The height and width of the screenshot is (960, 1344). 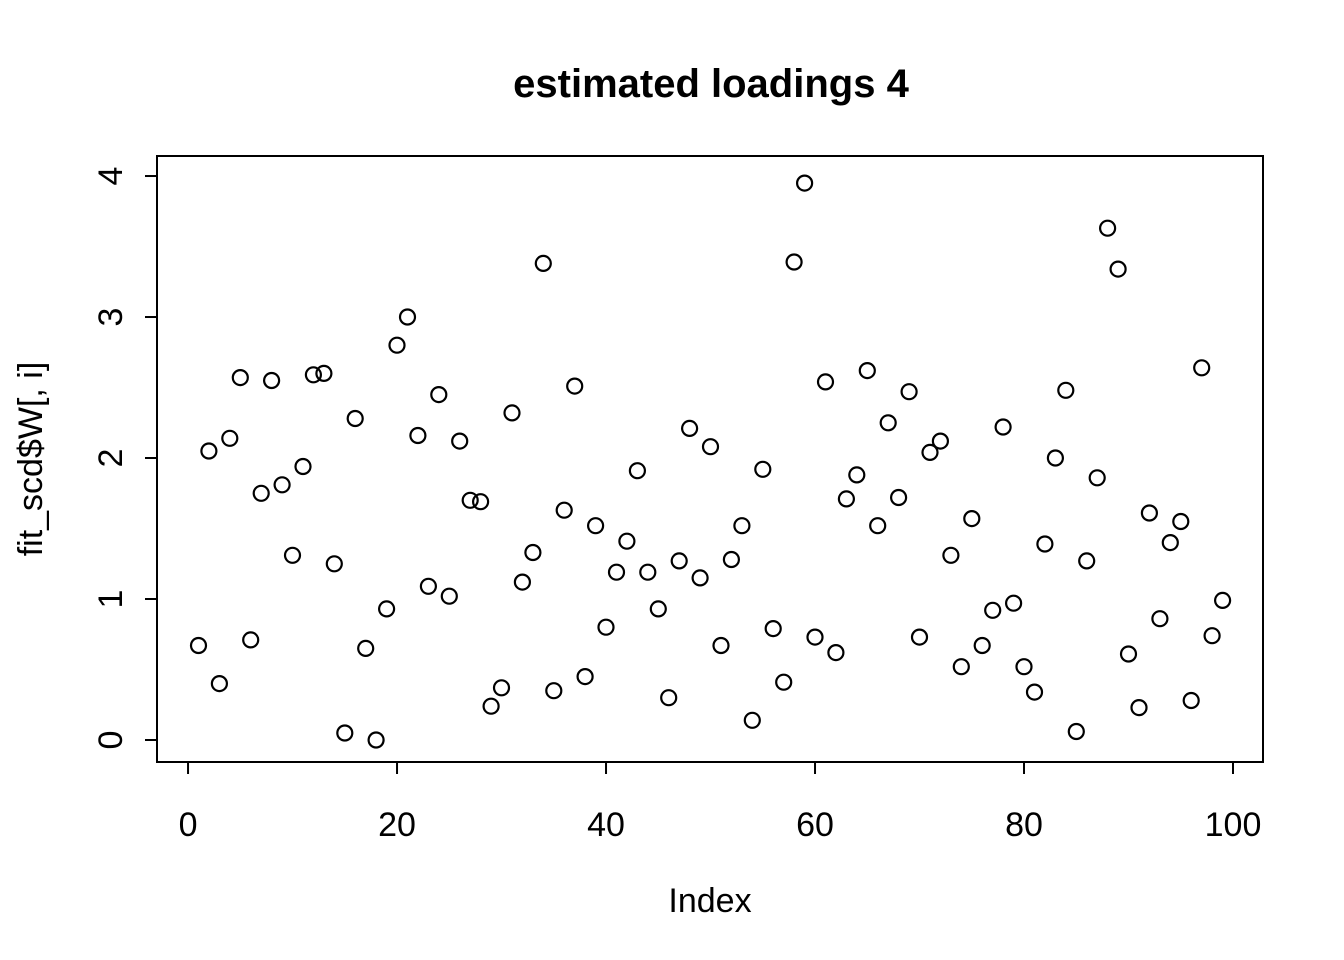 I want to click on chart-title: estimated loadings 4, so click(x=711, y=84).